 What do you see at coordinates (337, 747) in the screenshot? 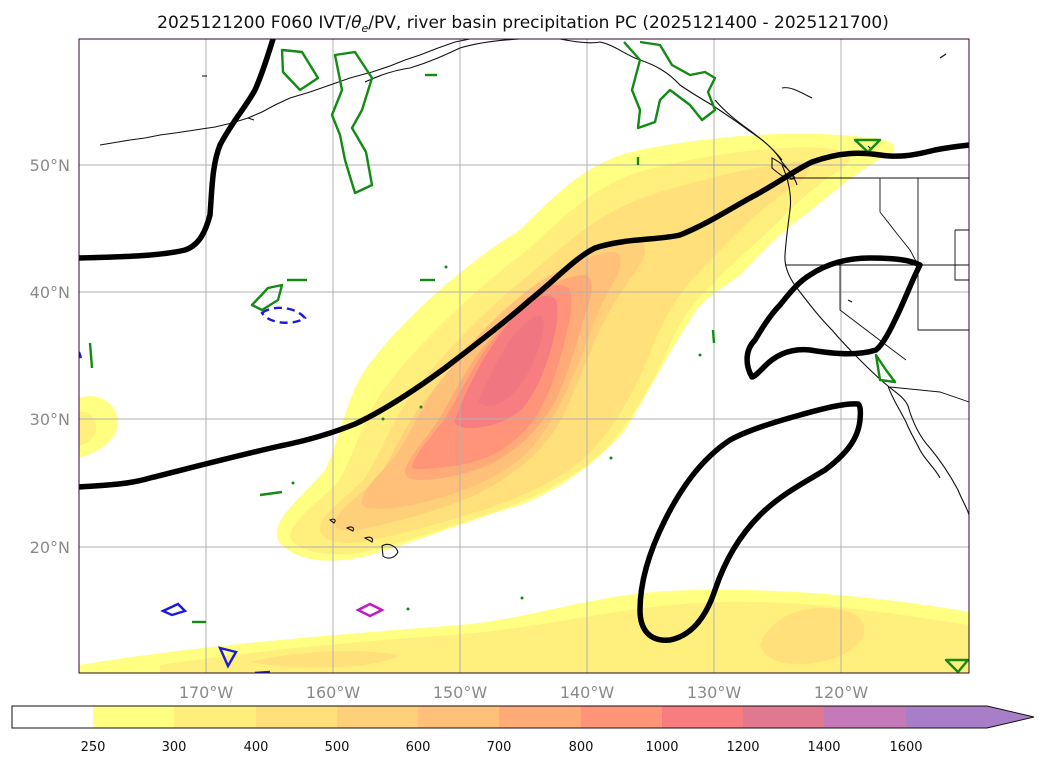
I see `colorbar-label-500: 500` at bounding box center [337, 747].